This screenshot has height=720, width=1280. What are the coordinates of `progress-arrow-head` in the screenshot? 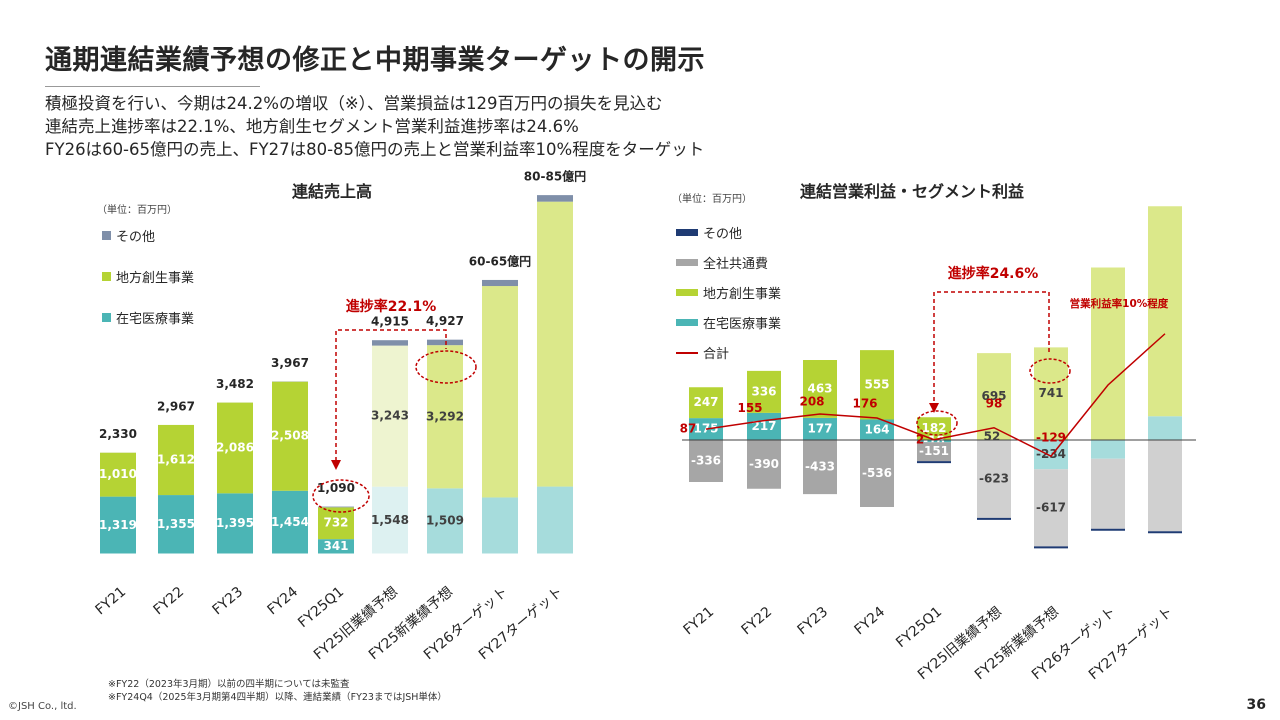 It's located at (336, 465).